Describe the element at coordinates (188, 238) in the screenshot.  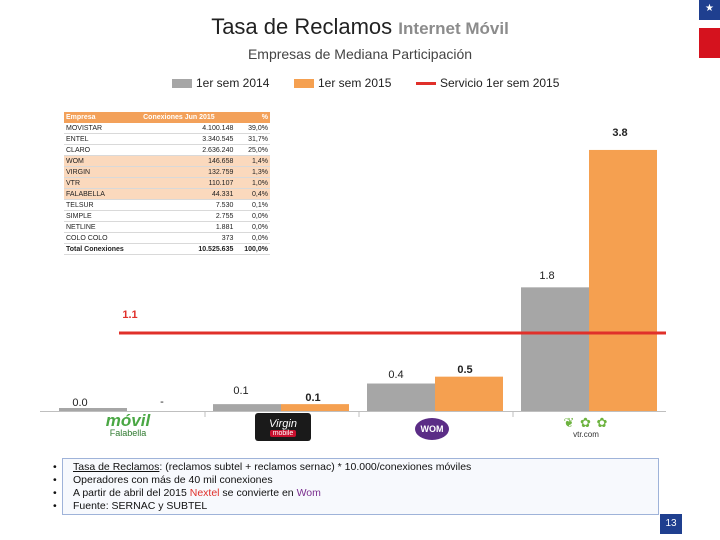
I see `table-cell-conexiones: 373` at that location.